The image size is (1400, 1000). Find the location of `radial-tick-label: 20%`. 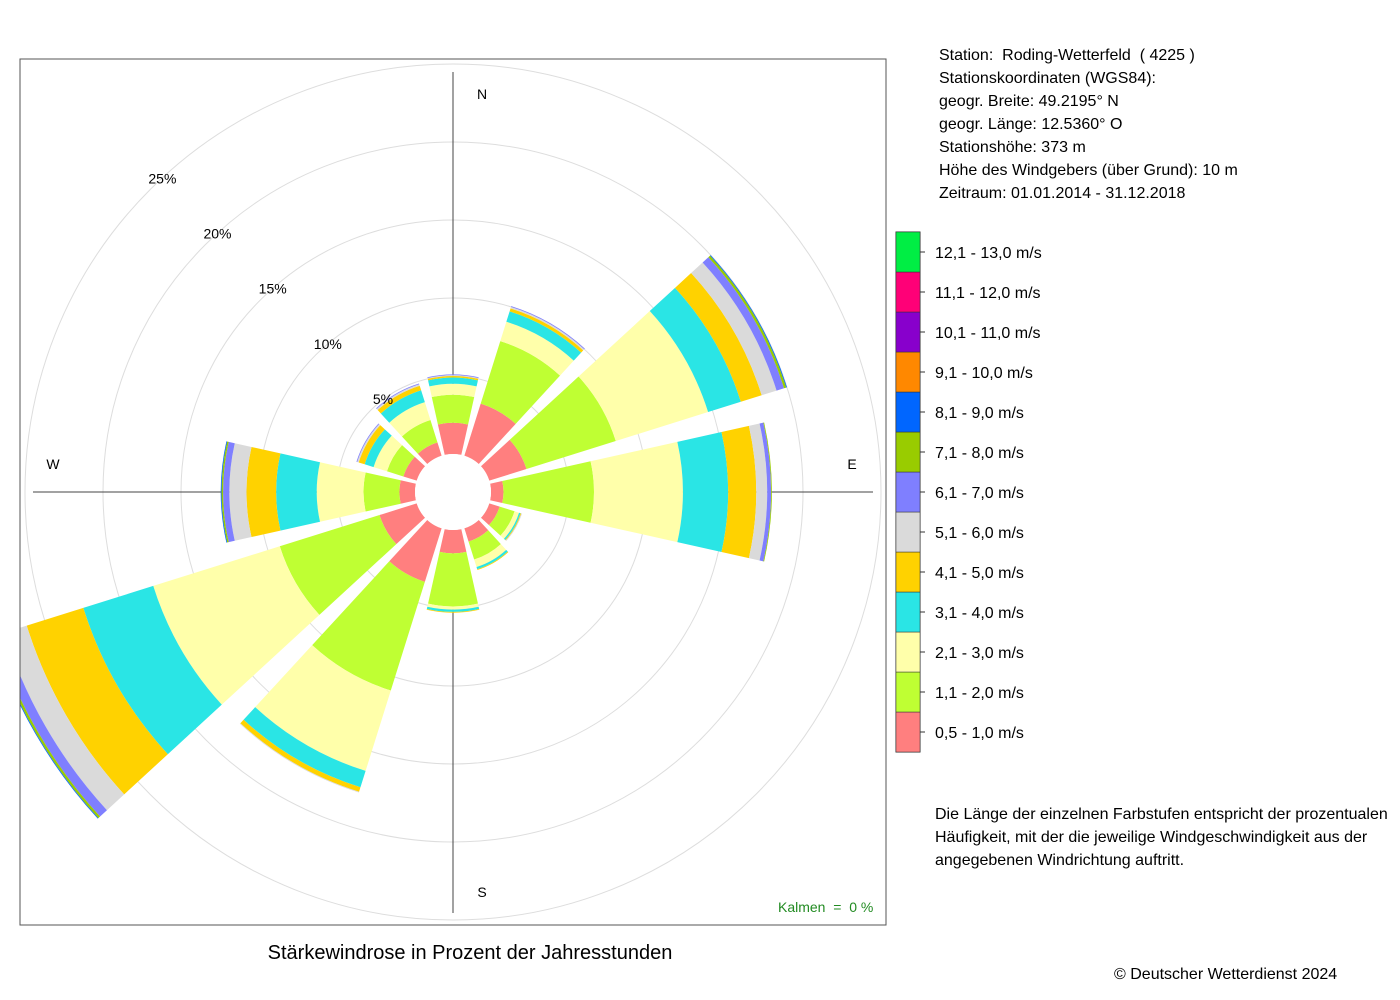

radial-tick-label: 20% is located at coordinates (217, 234).